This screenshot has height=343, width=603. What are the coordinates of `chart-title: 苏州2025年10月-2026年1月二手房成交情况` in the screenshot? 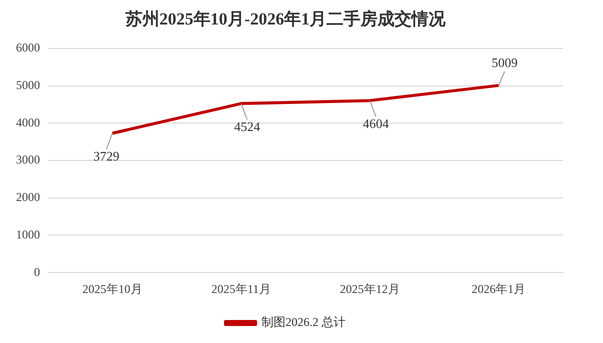 It's located at (285, 19).